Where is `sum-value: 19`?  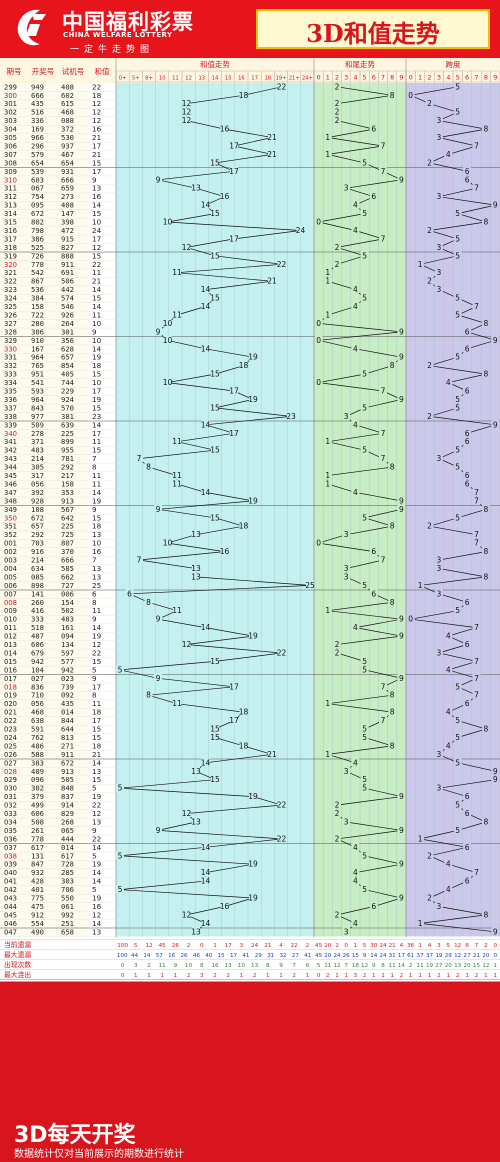 sum-value: 19 is located at coordinates (97, 864).